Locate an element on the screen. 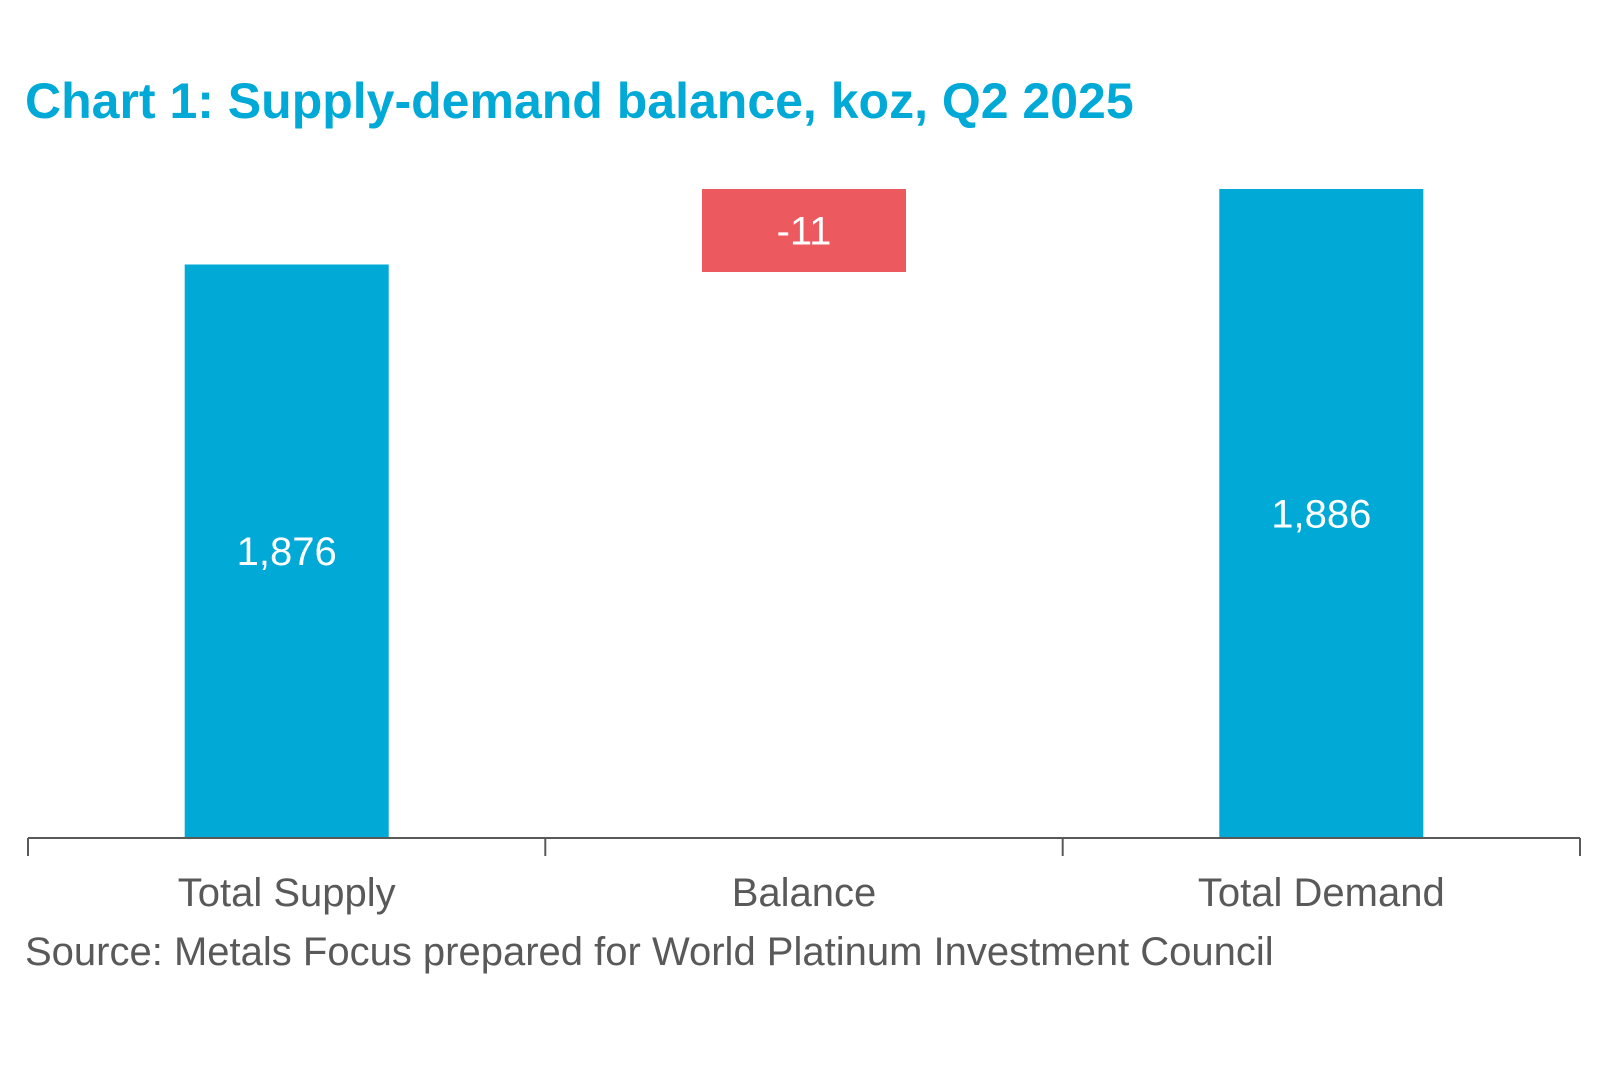 This screenshot has height=1080, width=1600. data-label-balance: -11 is located at coordinates (804, 232).